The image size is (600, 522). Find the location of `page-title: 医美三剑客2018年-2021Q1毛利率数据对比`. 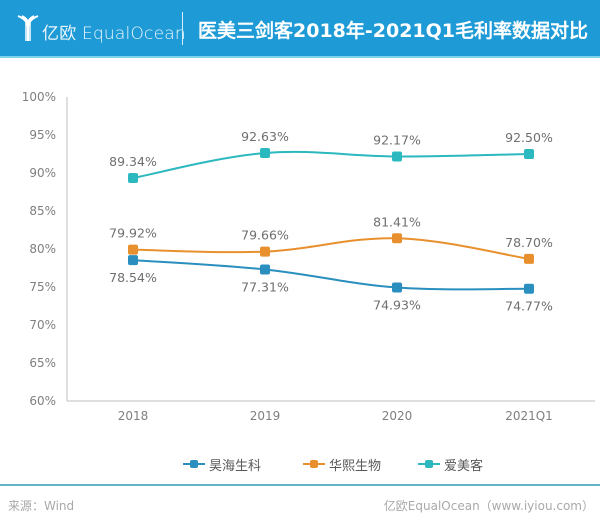

page-title: 医美三剑客2018年-2021Q1毛利率数据对比 is located at coordinates (393, 31).